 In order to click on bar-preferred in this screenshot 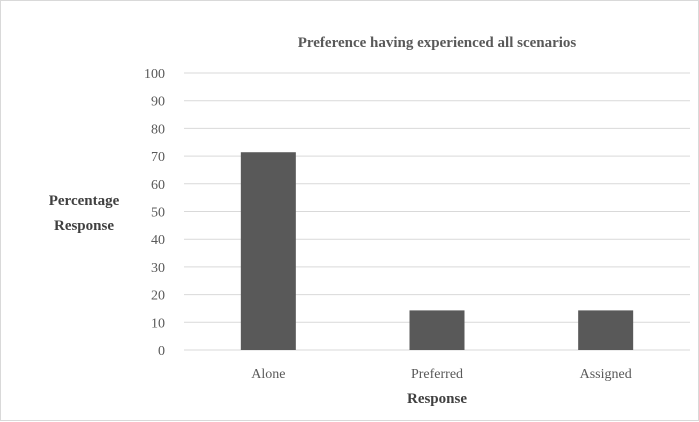, I will do `click(437, 330)`.